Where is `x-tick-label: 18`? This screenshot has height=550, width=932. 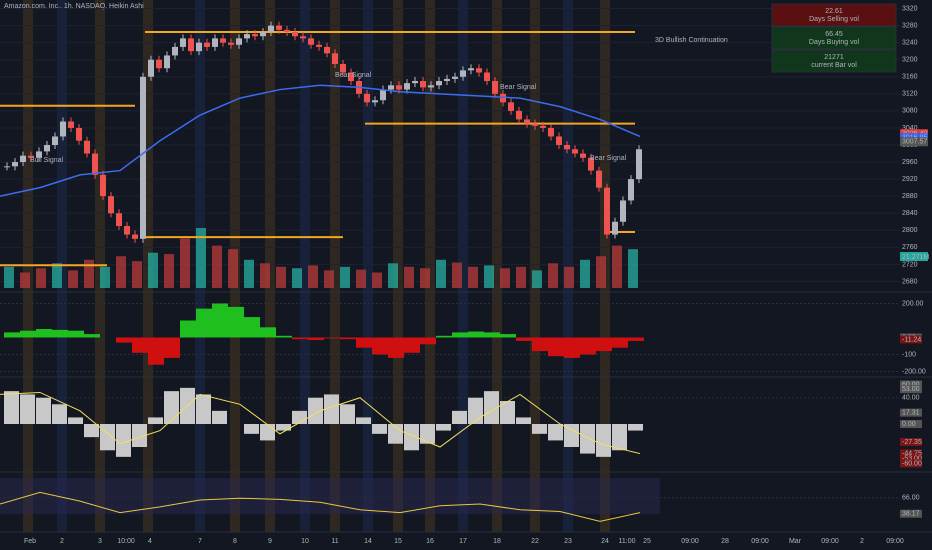 x-tick-label: 18 is located at coordinates (497, 541).